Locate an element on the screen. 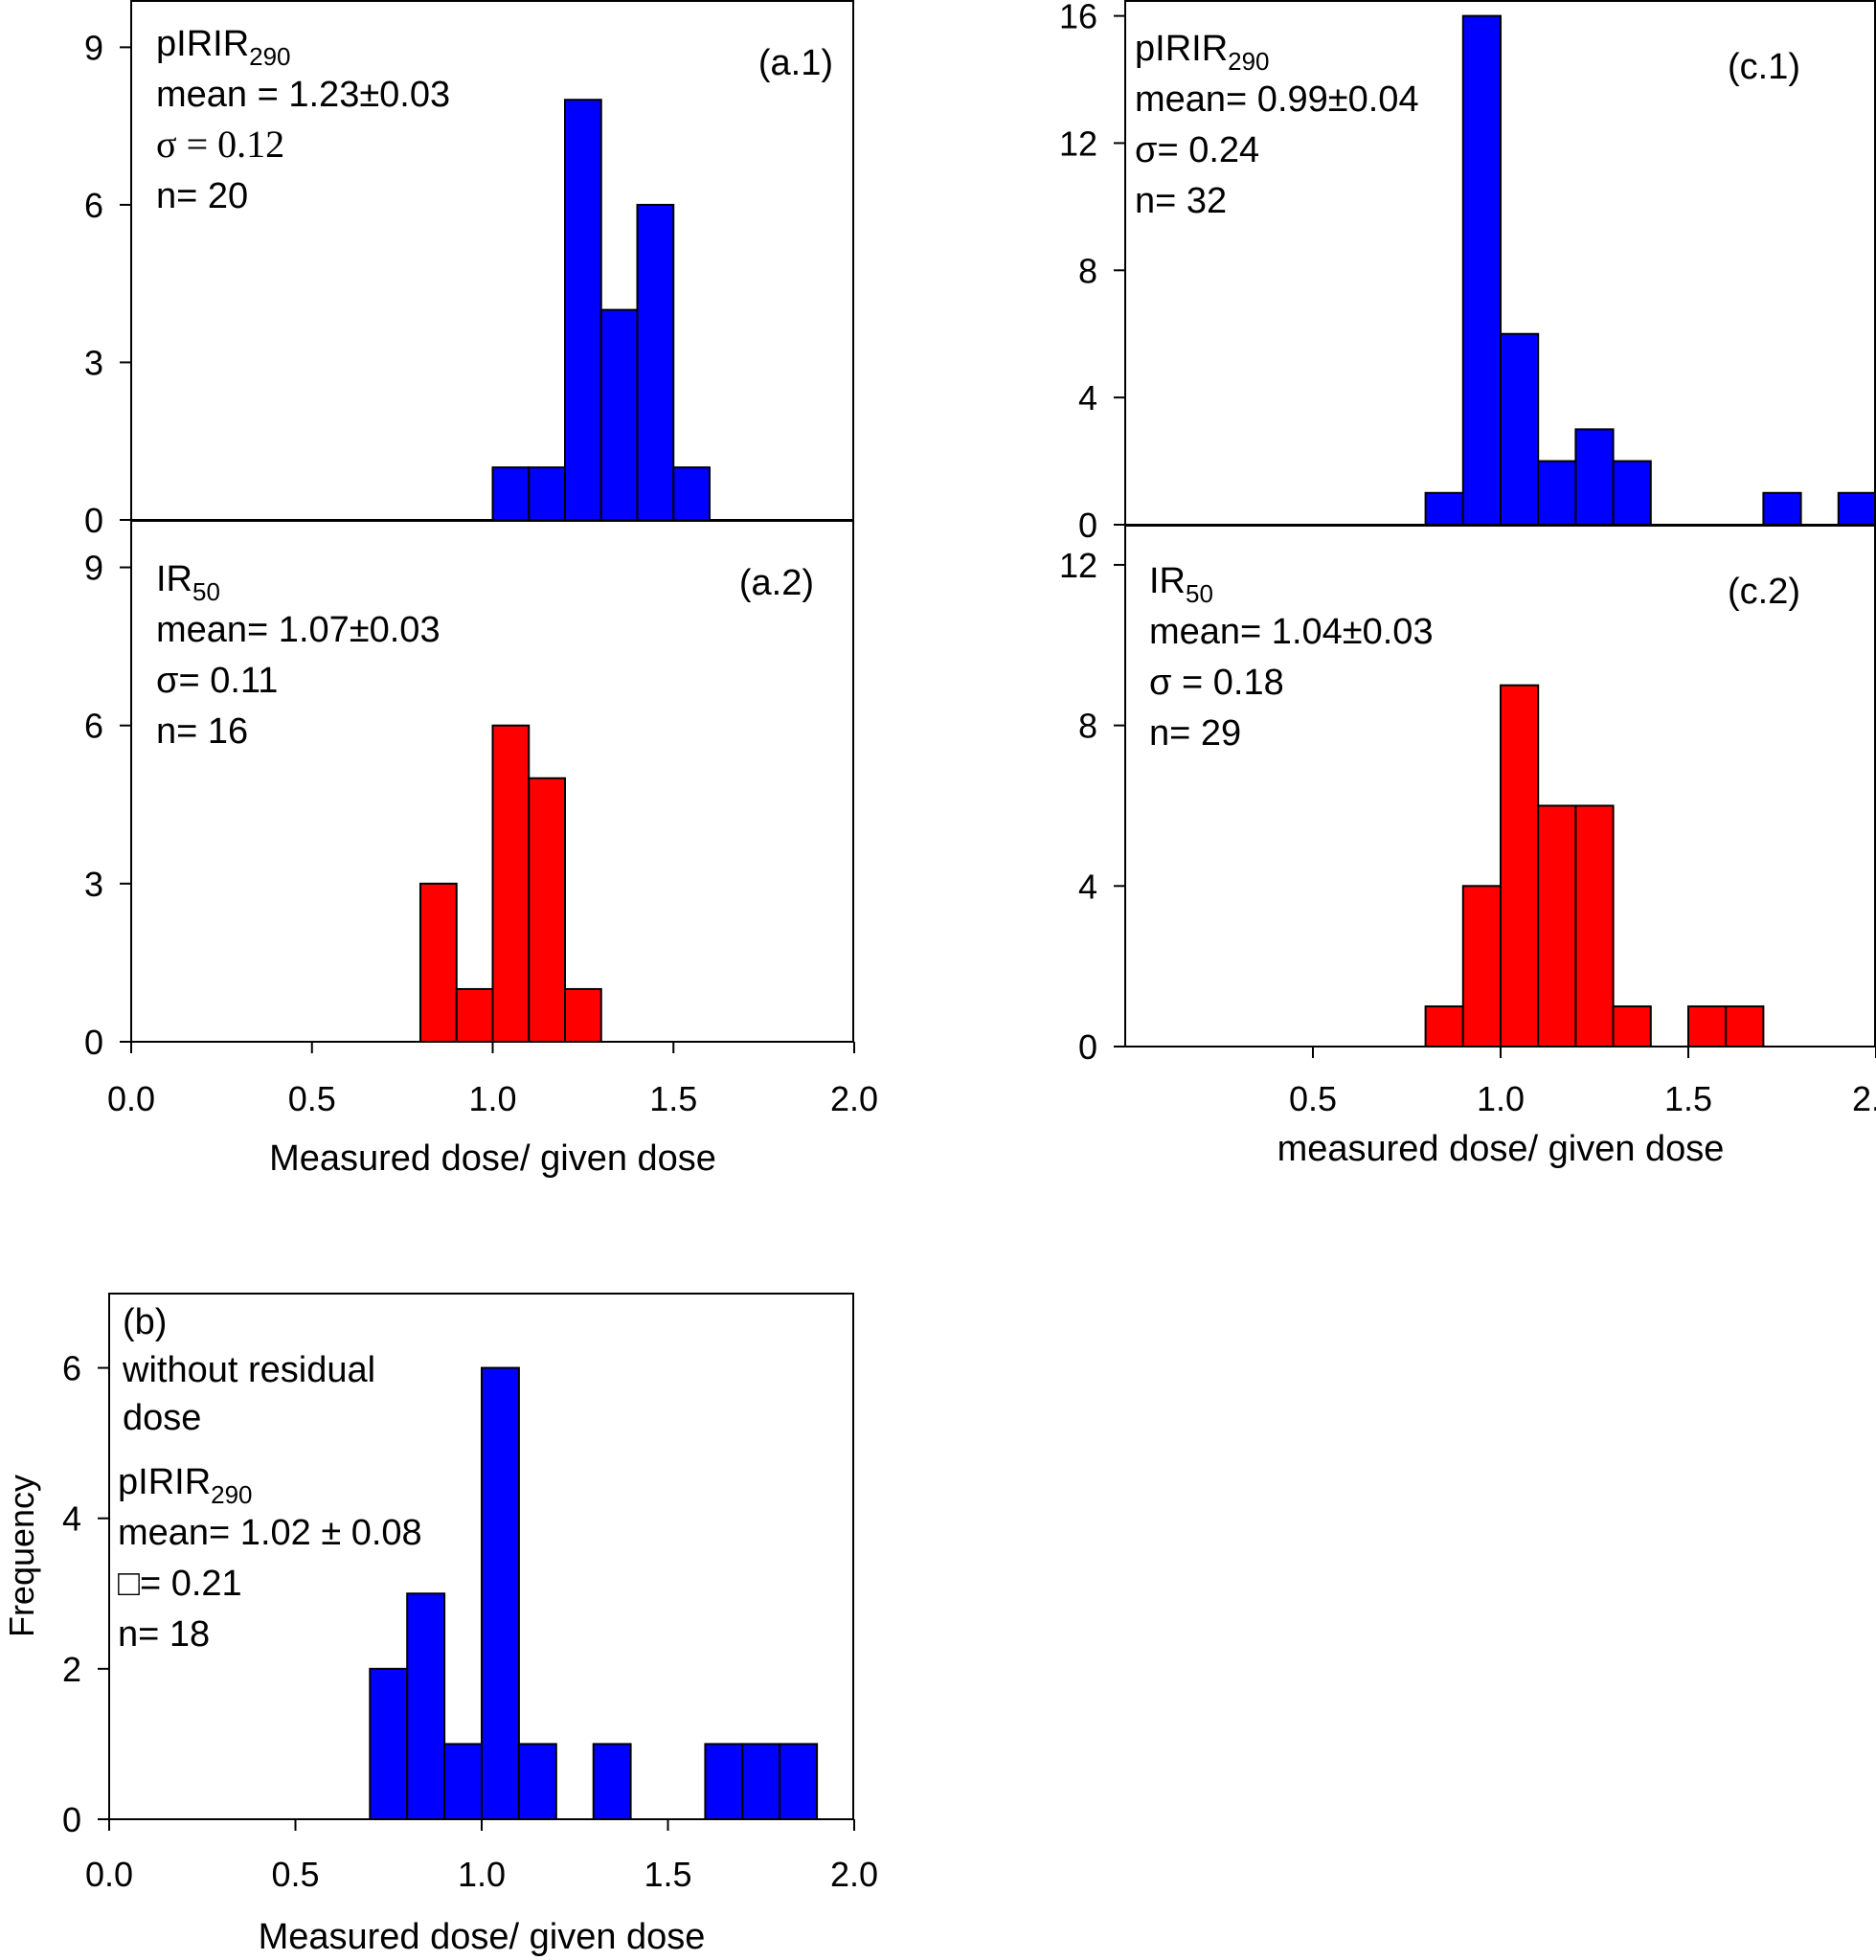 Image resolution: width=1876 pixels, height=1960 pixels. panel-label-a2: (a.2) is located at coordinates (776, 583).